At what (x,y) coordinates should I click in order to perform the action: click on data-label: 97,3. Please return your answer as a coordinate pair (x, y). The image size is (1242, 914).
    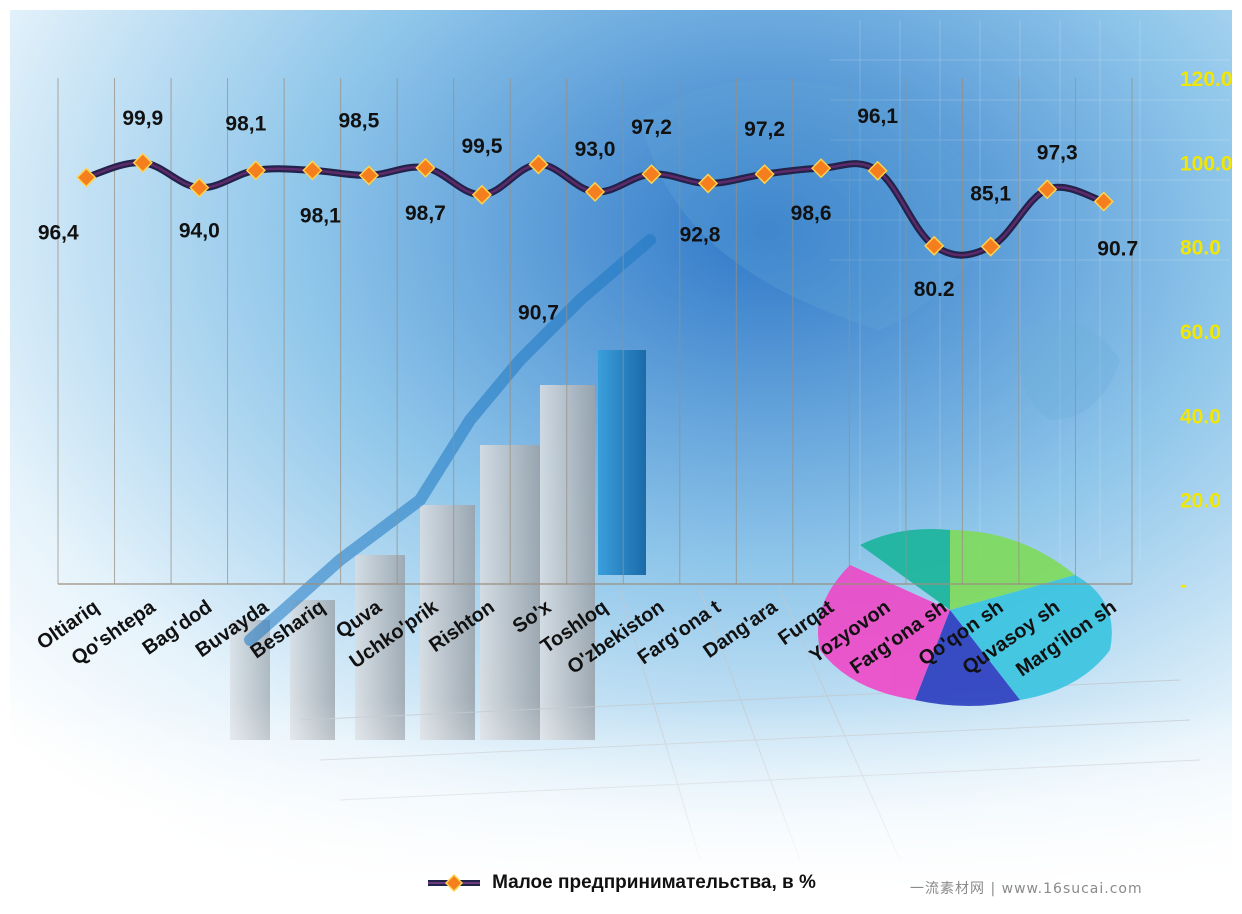
    Looking at the image, I should click on (1057, 152).